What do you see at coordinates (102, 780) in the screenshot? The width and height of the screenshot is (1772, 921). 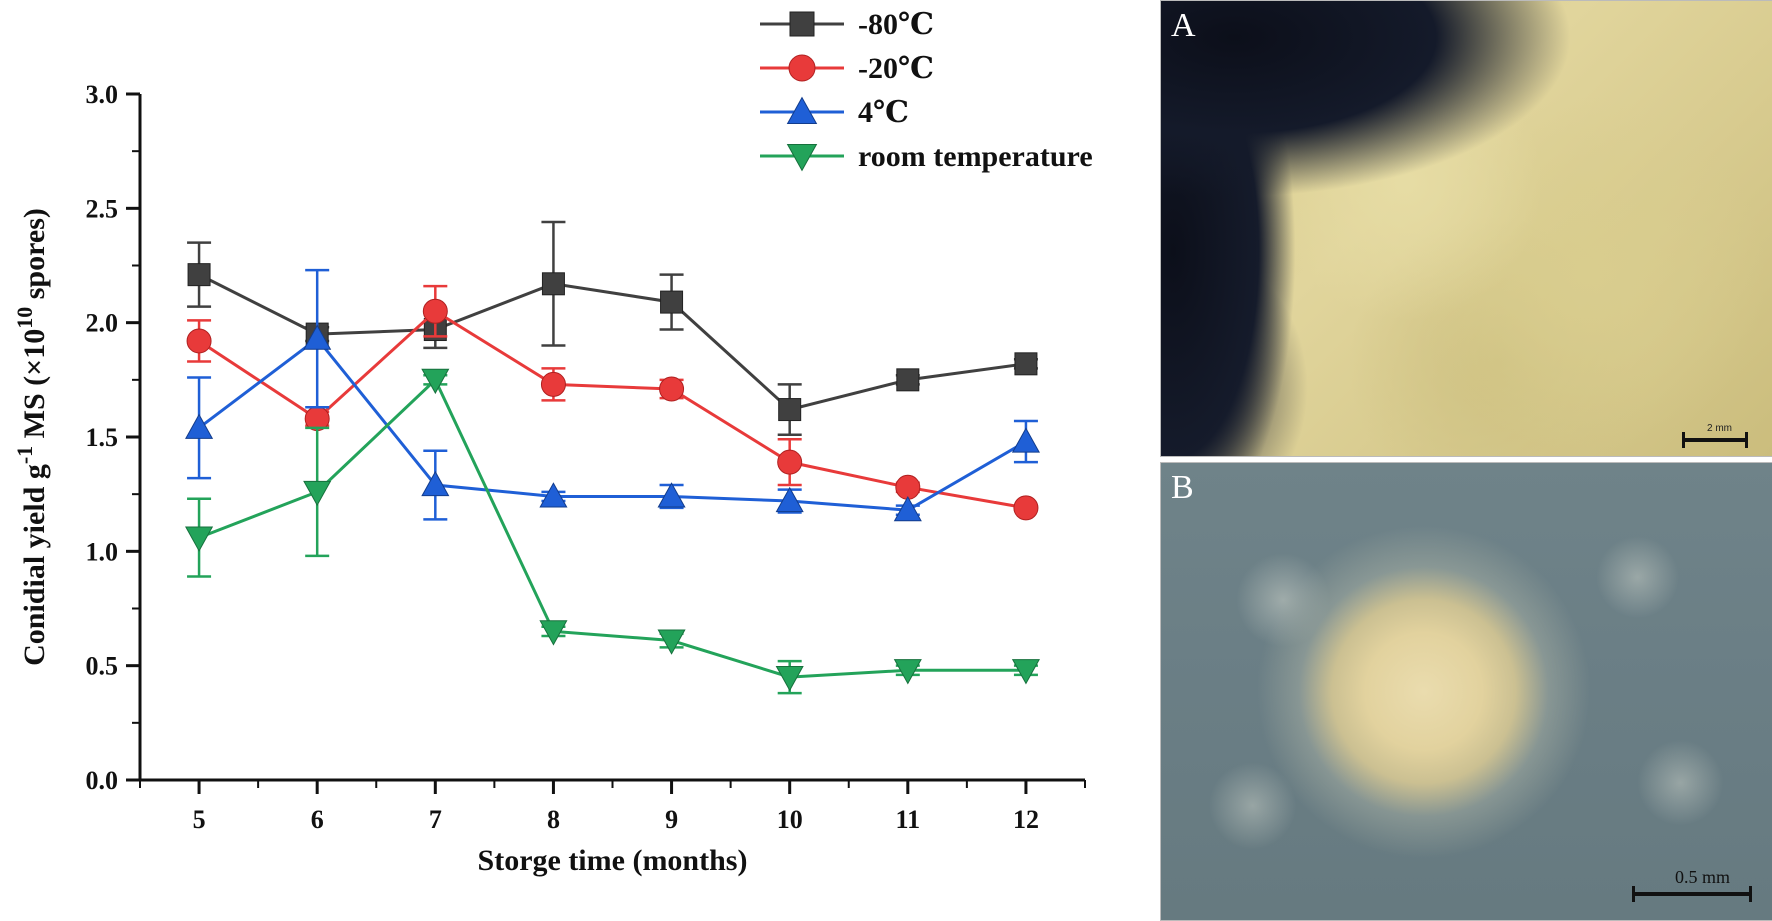 I see `y-tick-label: 0.0` at bounding box center [102, 780].